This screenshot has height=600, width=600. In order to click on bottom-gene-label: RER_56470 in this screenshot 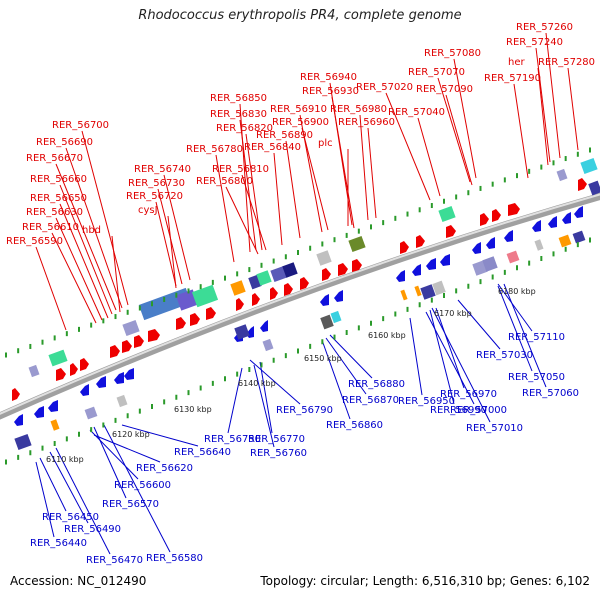, I will do `click(114, 560)`.